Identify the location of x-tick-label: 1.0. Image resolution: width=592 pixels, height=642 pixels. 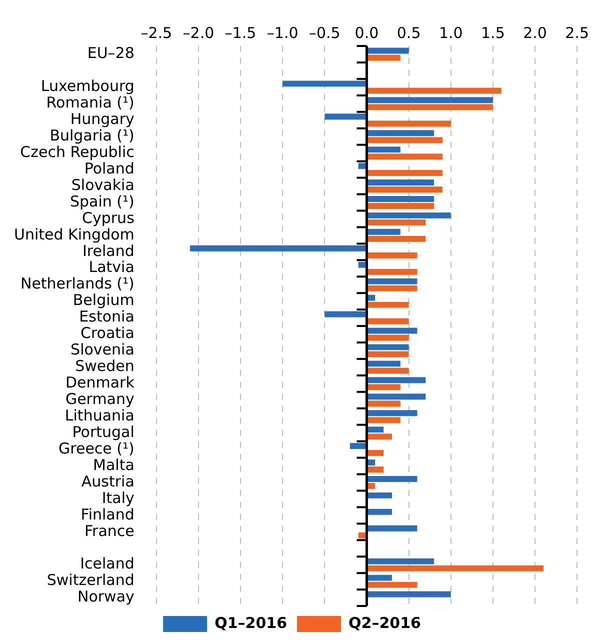
(450, 33).